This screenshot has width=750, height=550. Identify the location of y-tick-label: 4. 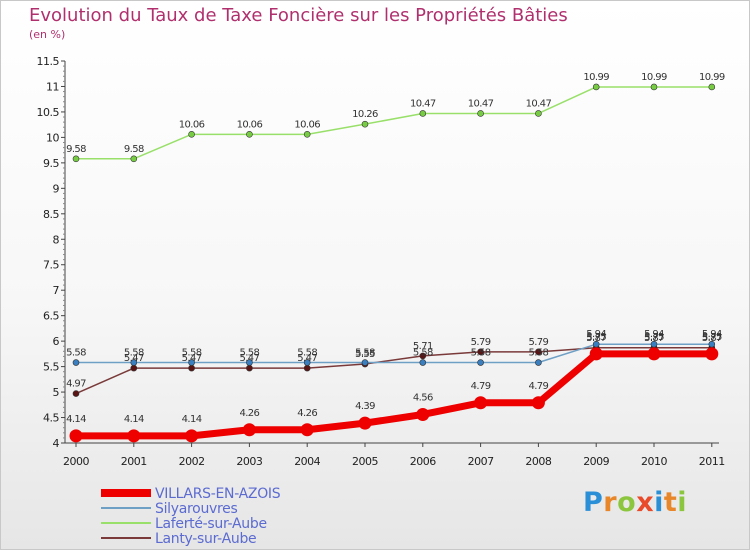
(56, 443).